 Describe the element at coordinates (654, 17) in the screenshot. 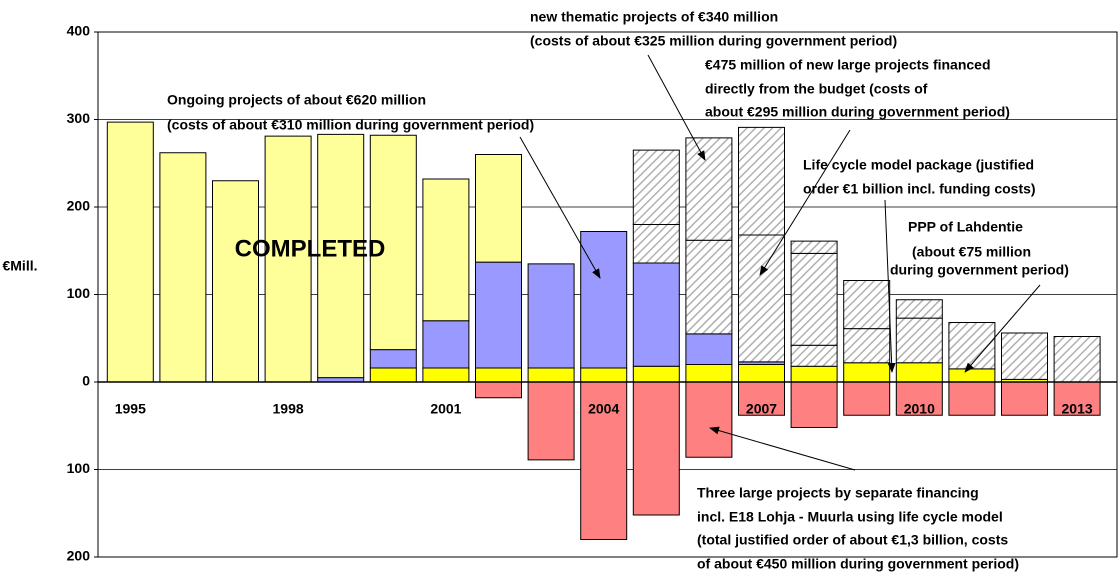

I see `annotation: new thematic projects of €340 million` at that location.